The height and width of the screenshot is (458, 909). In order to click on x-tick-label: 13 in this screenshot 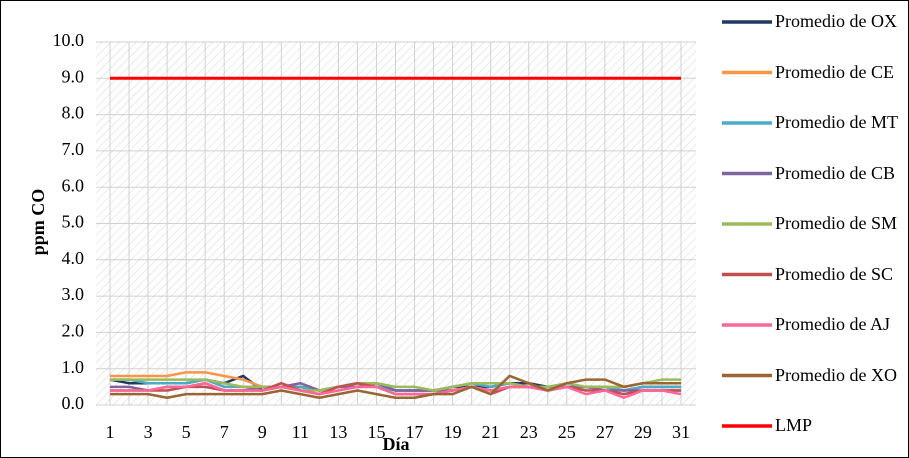, I will do `click(338, 432)`.